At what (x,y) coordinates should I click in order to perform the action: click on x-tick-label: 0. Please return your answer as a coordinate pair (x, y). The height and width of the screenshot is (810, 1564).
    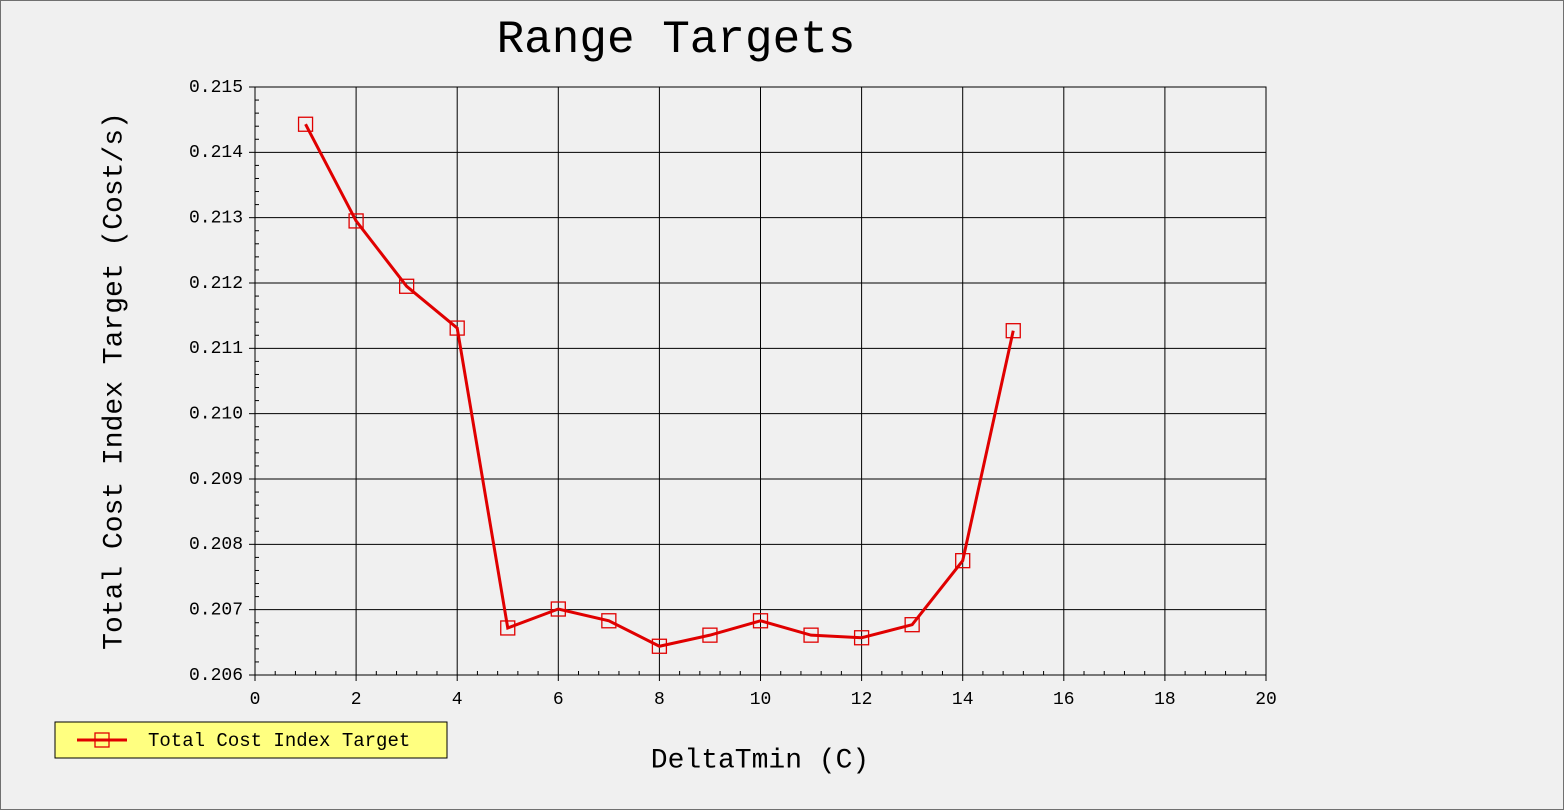
    Looking at the image, I should click on (255, 700).